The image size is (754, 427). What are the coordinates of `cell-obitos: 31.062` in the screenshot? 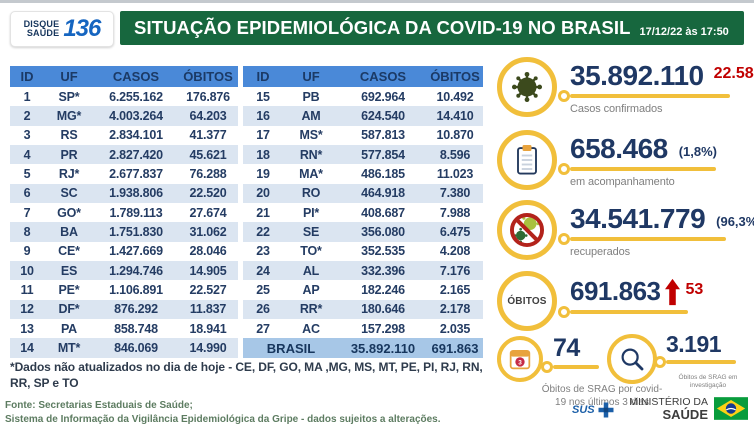 It's located at (208, 232).